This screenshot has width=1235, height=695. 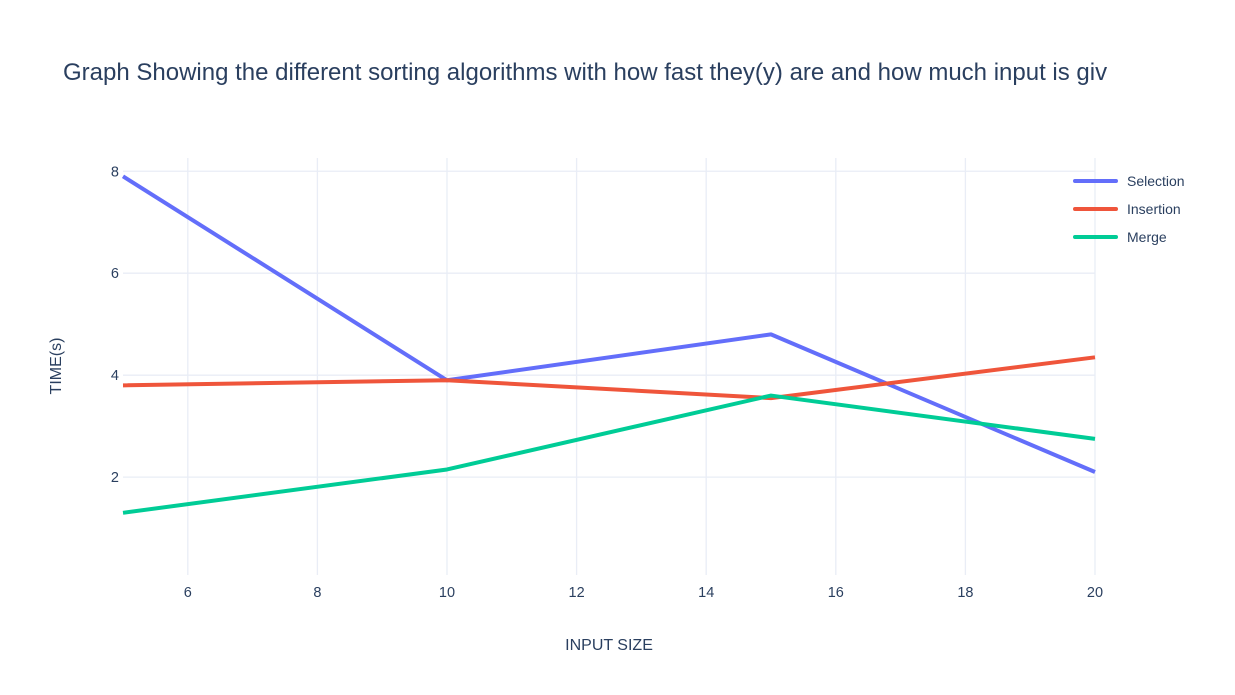 What do you see at coordinates (836, 593) in the screenshot?
I see `x-tick-label: 16` at bounding box center [836, 593].